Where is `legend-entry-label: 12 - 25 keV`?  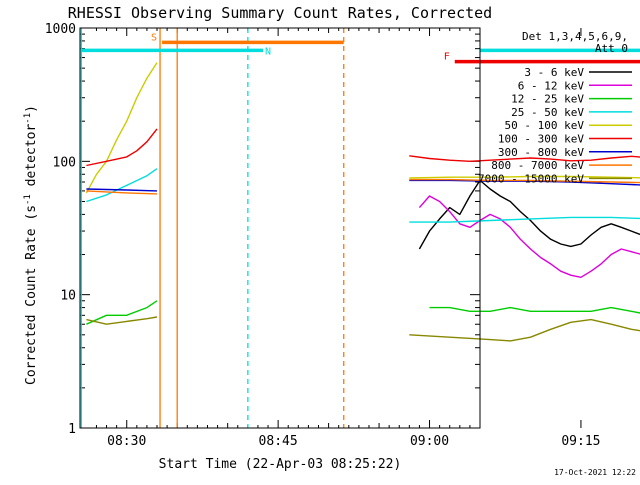 legend-entry-label: 12 - 25 keV is located at coordinates (547, 99).